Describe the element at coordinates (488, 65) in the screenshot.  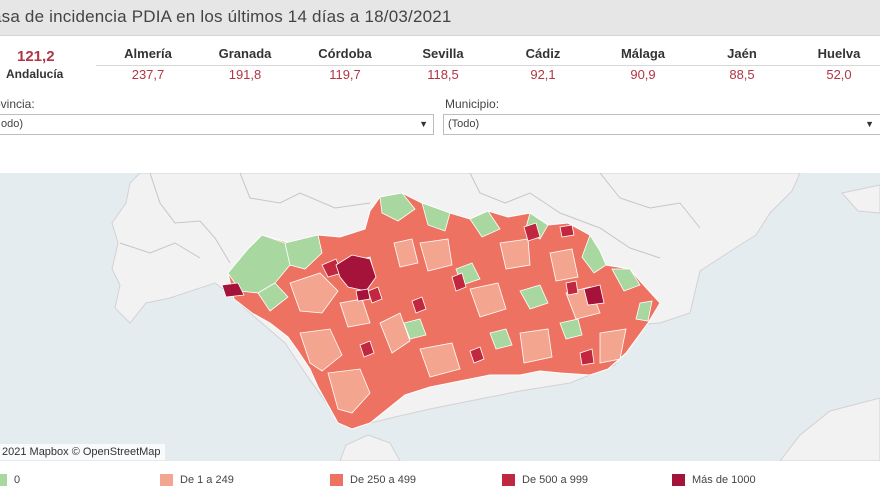
I see `province-divider` at that location.